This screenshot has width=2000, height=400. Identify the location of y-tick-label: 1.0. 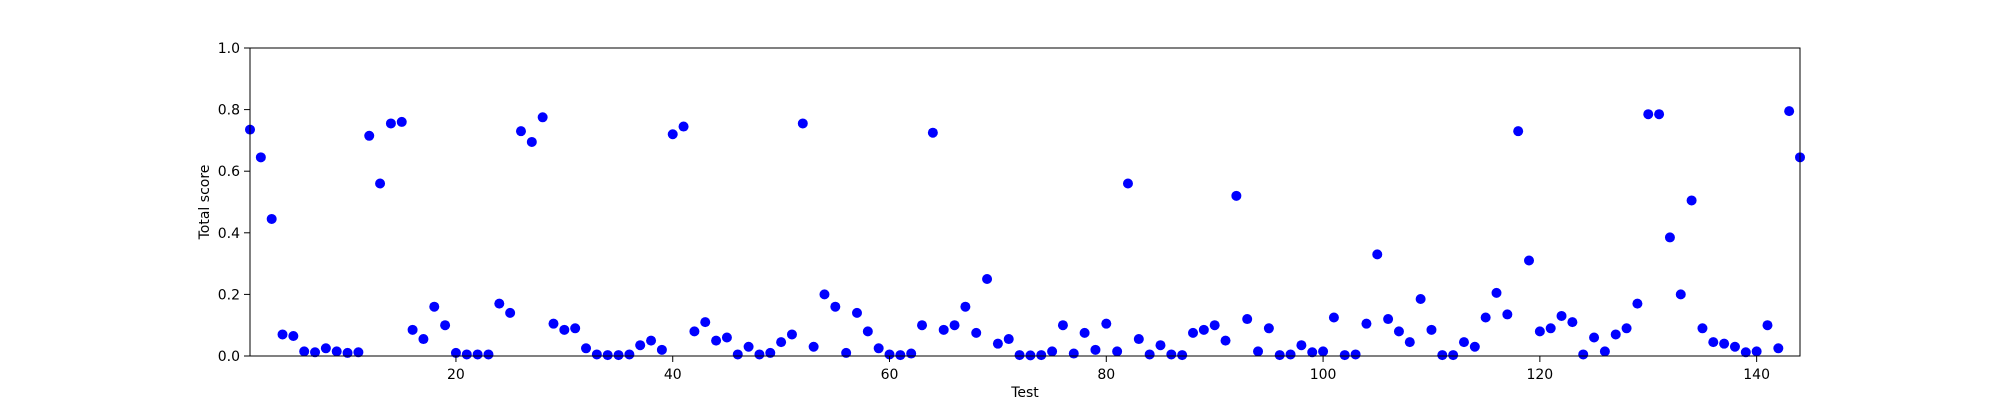
(229, 49).